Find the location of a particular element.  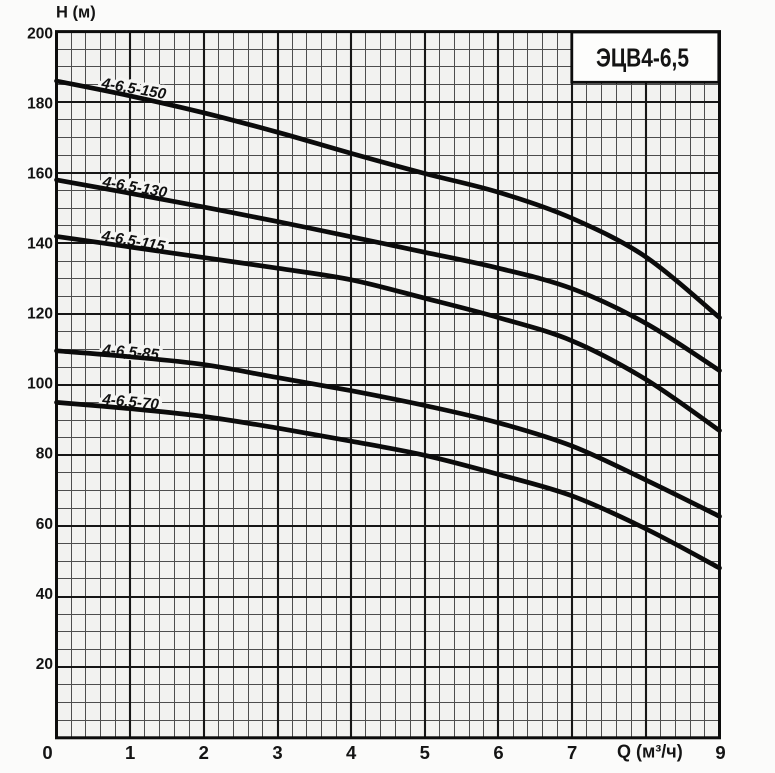

svg-text: Q (м³/ч) is located at coordinates (650, 752).